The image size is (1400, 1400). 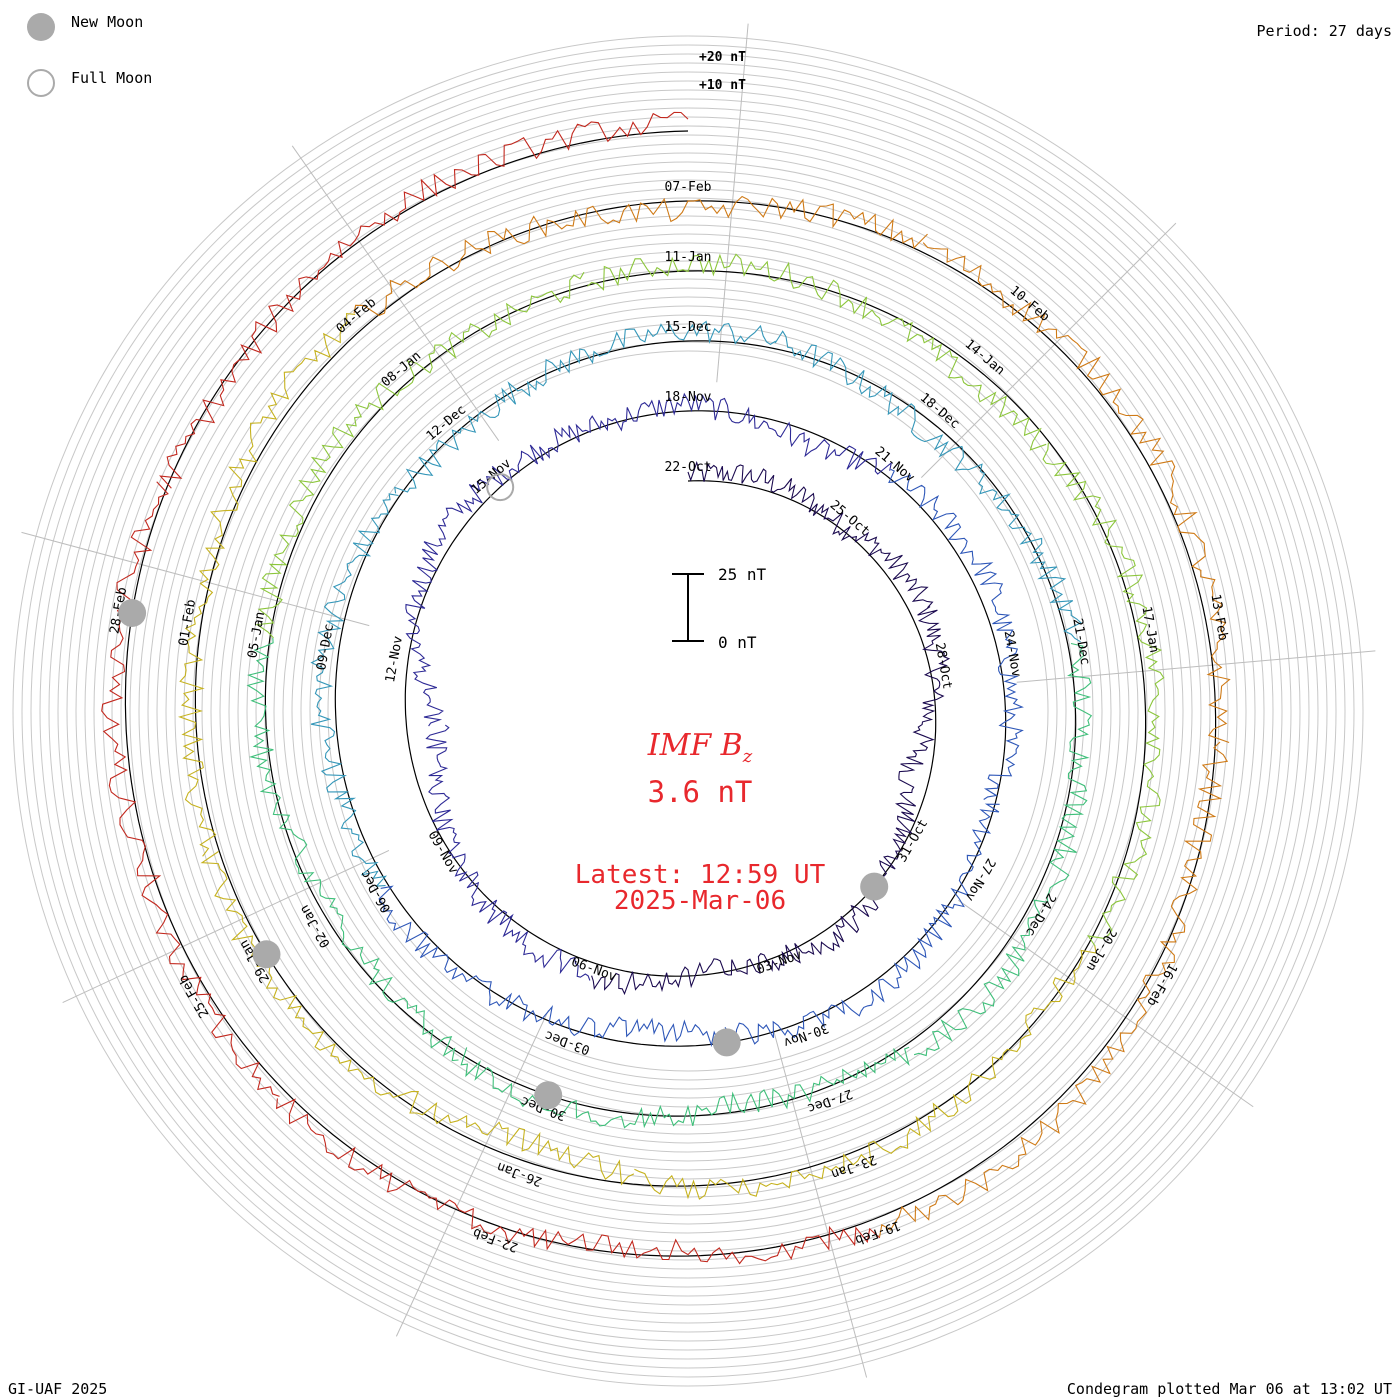 I want to click on date-label: 24-Nov, so click(x=1012, y=653).